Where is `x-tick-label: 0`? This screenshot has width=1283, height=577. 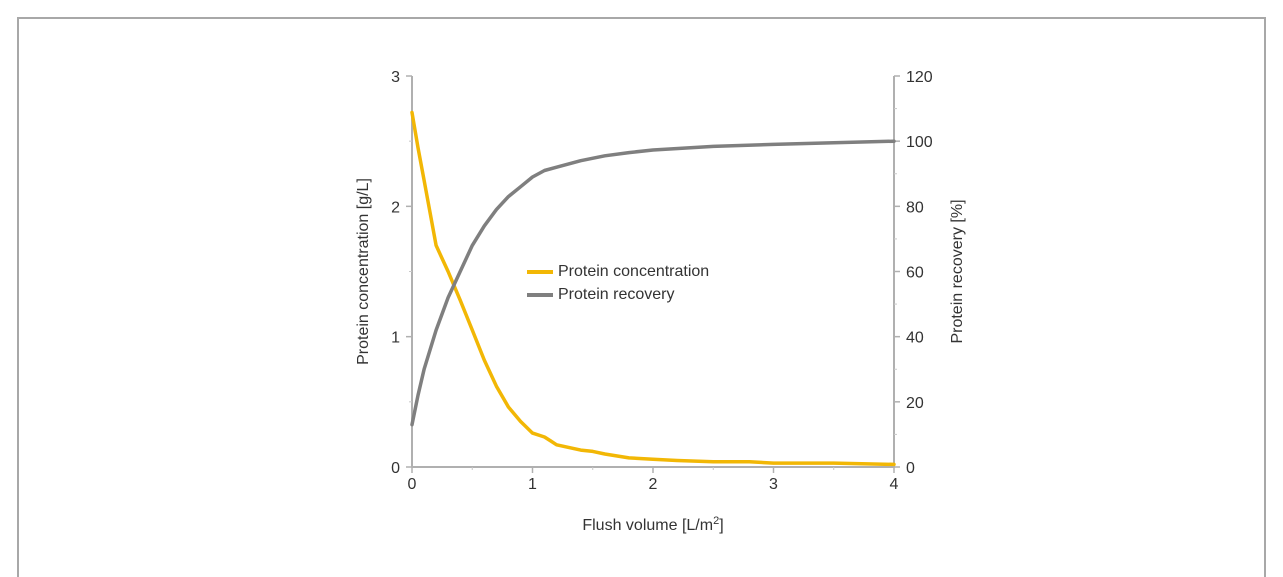 x-tick-label: 0 is located at coordinates (412, 484).